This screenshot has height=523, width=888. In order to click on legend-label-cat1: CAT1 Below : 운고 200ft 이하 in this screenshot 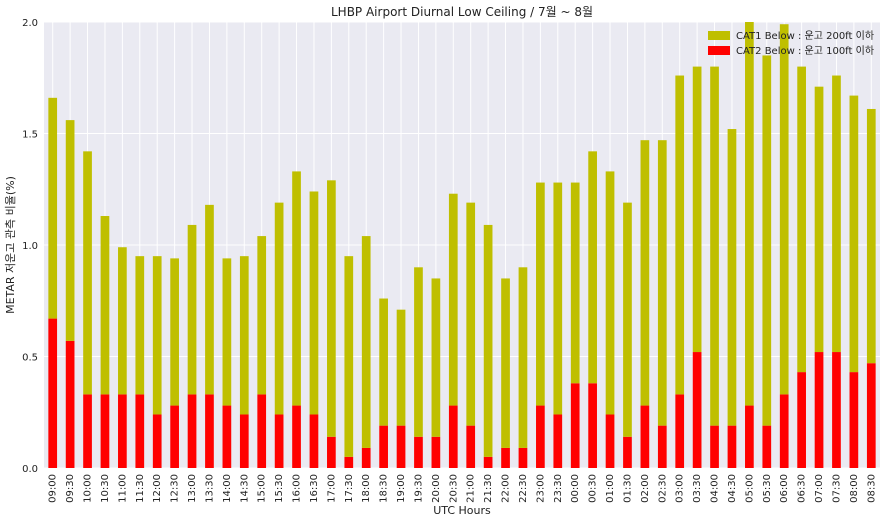, I will do `click(805, 35)`.